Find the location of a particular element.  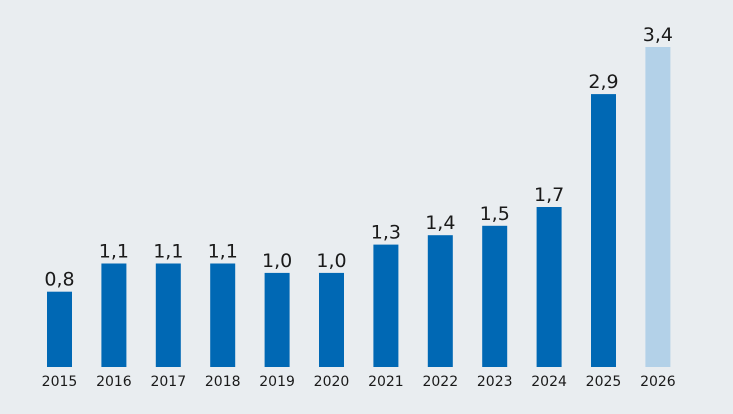

bar-2020 is located at coordinates (331, 319).